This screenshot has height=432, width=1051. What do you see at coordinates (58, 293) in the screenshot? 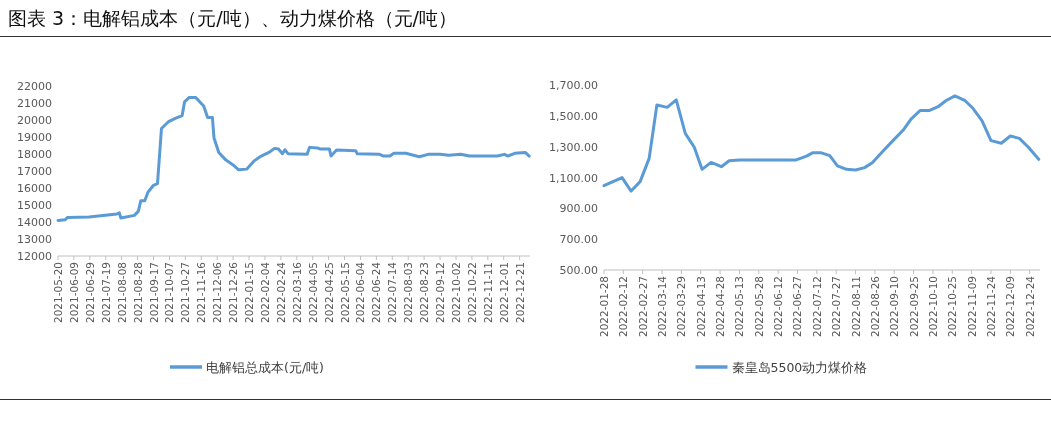
I see `x-tick-label: 2021-05-20` at bounding box center [58, 293].